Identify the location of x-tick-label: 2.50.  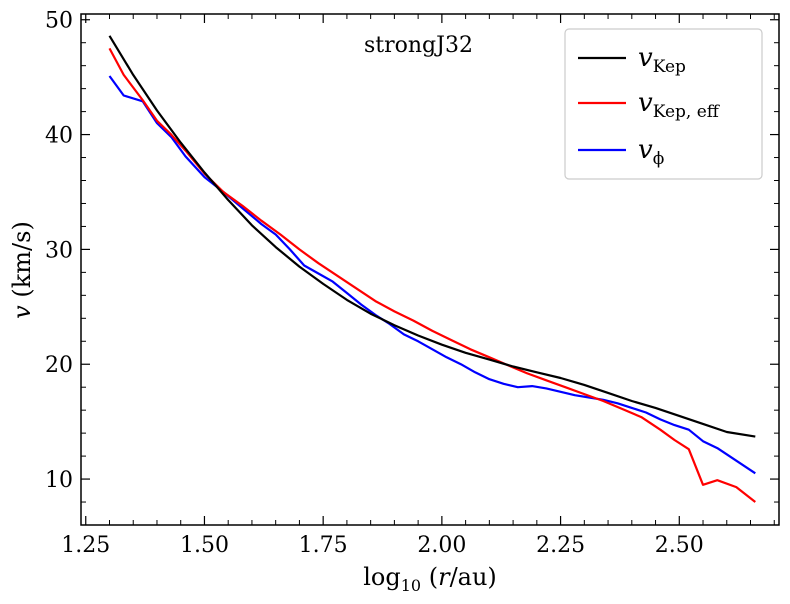
(679, 545).